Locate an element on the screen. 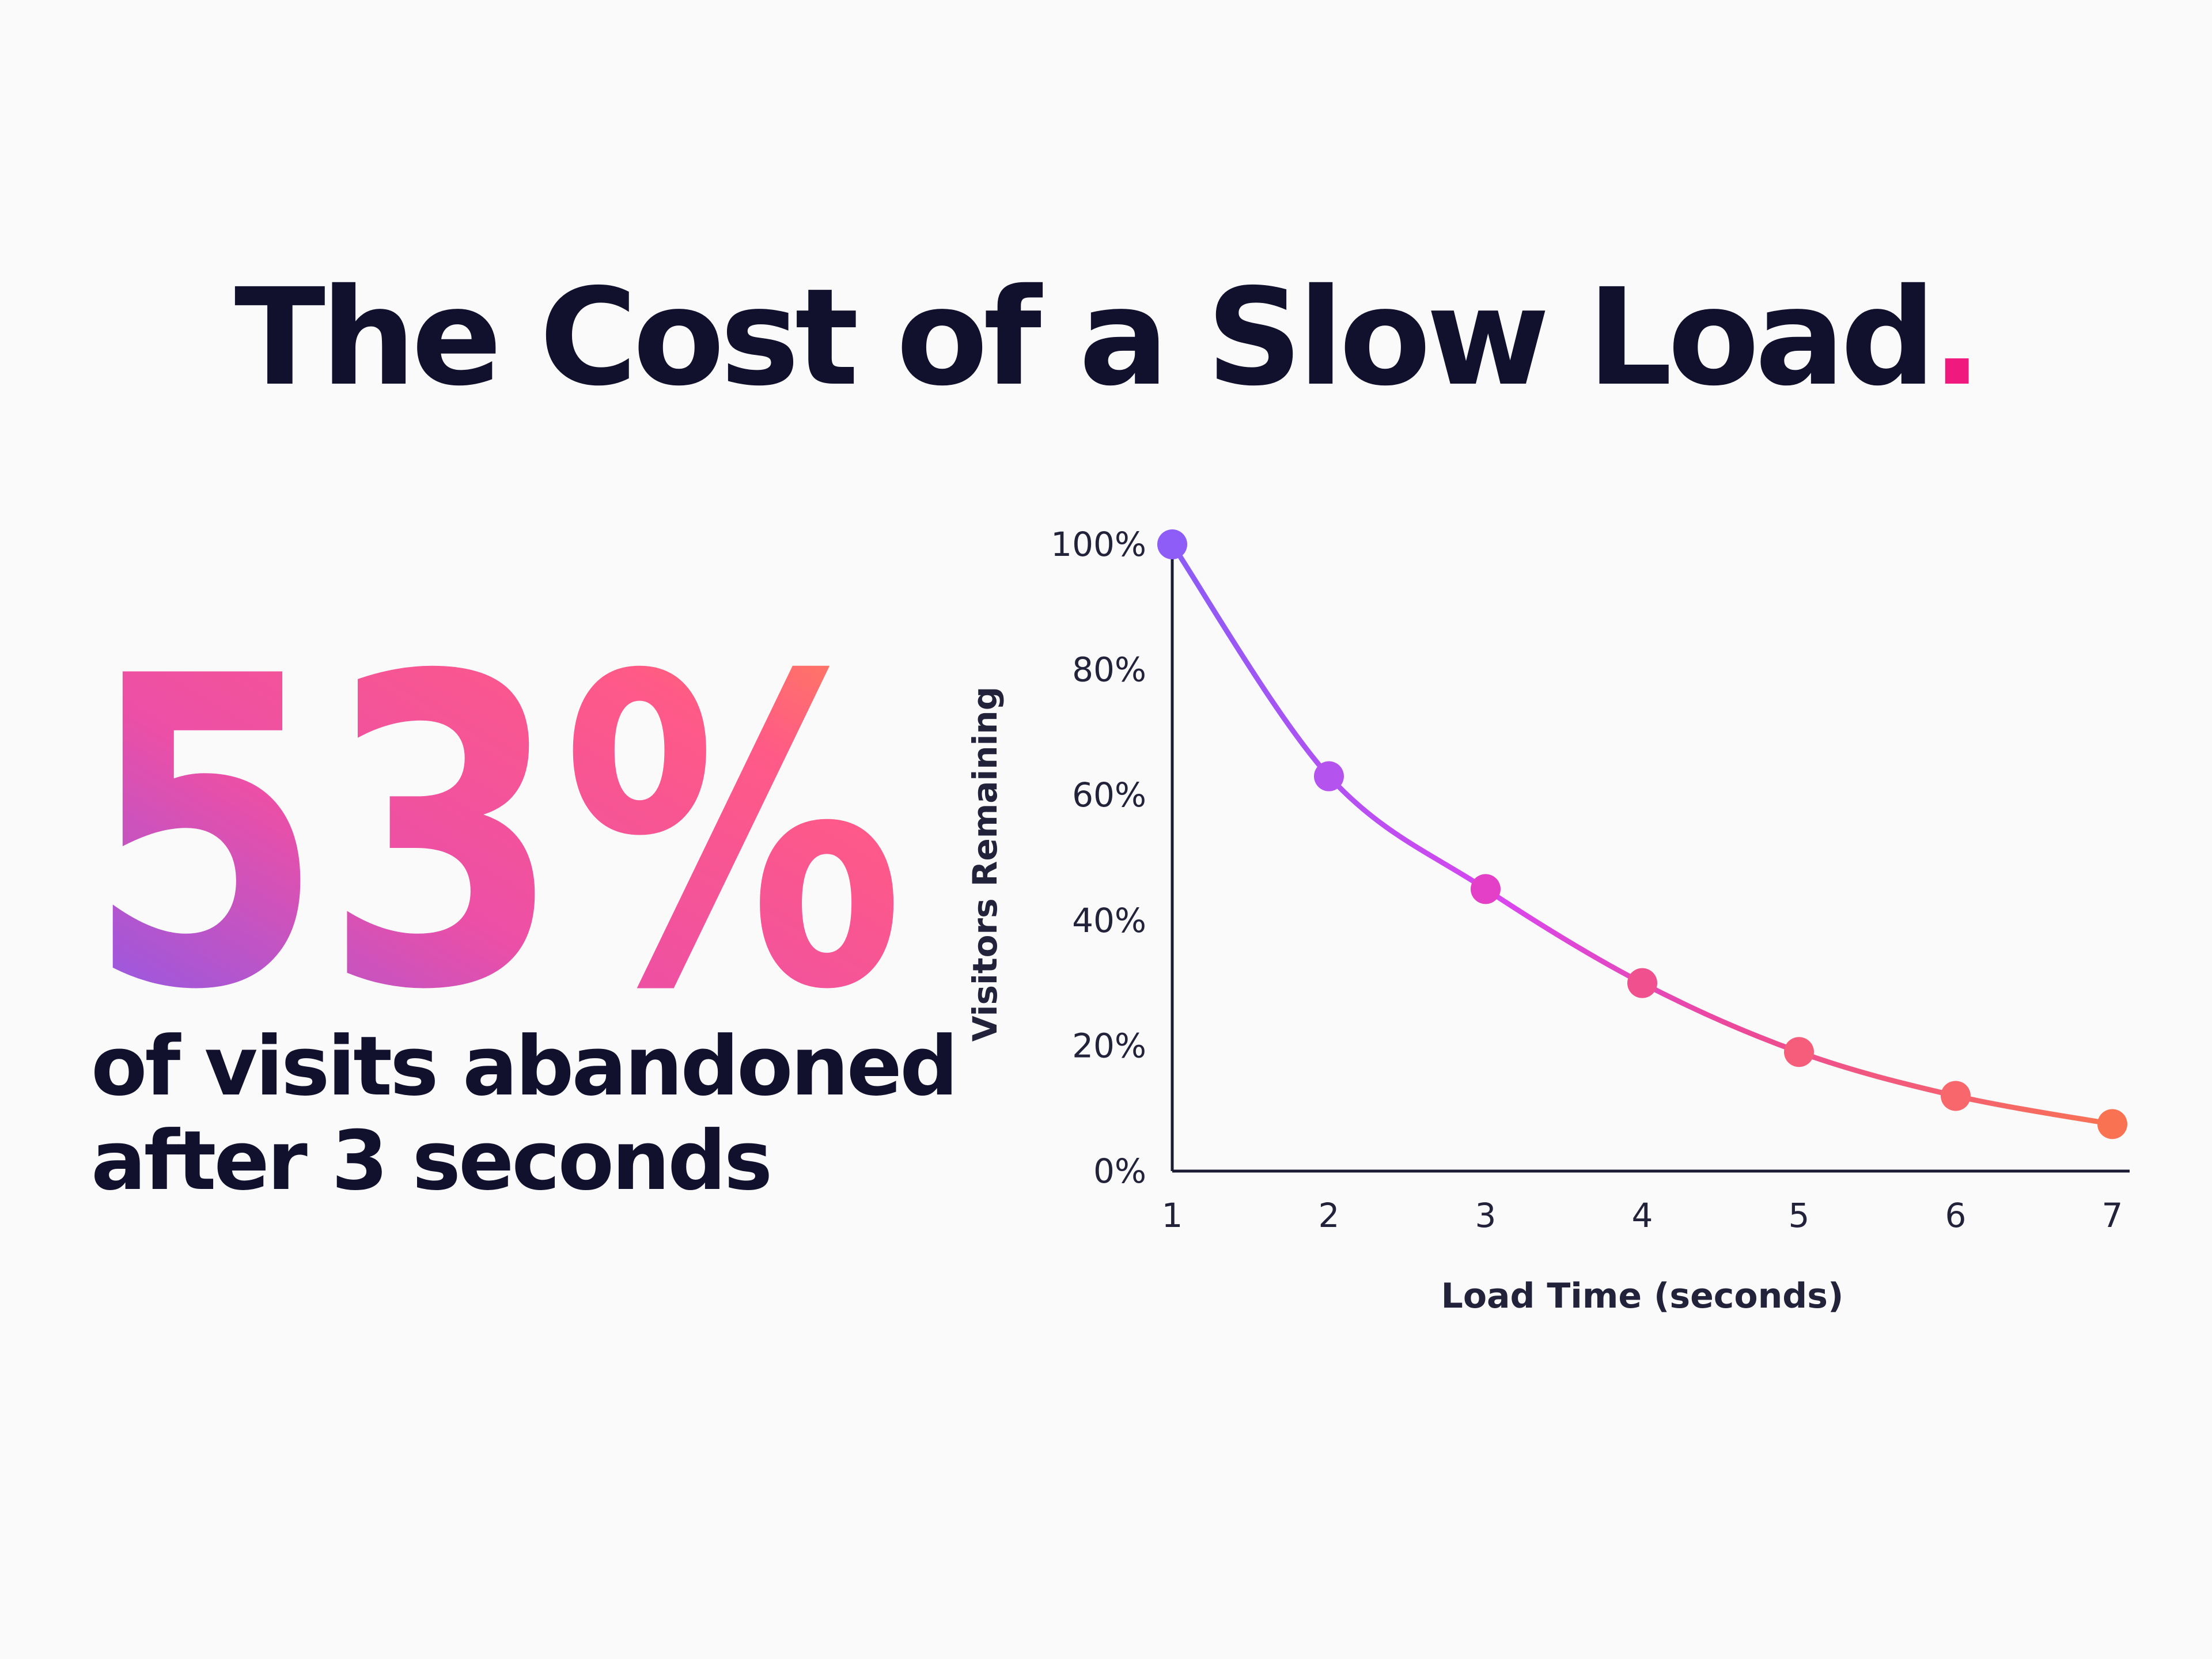 Image resolution: width=2212 pixels, height=1659 pixels. x-axis-label: Load Time (seconds) is located at coordinates (1642, 1296).